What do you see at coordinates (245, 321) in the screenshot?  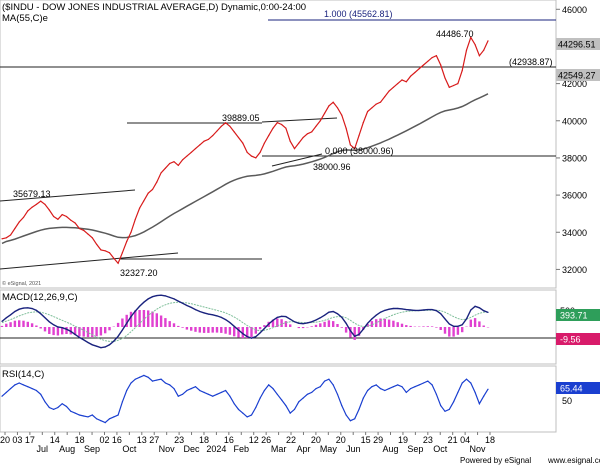 I see `macd-line` at bounding box center [245, 321].